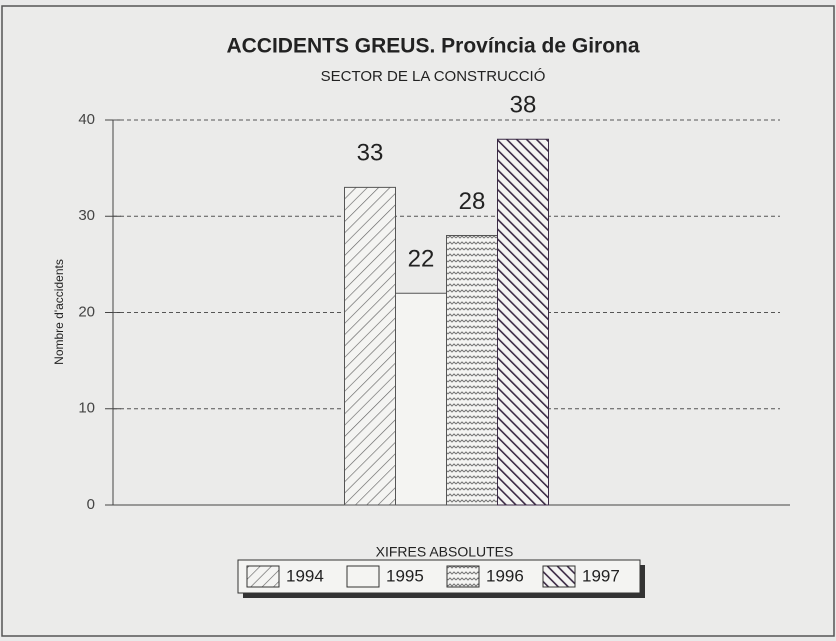 The width and height of the screenshot is (836, 641). I want to click on y-axis-label: Nombre d'accidents, so click(59, 312).